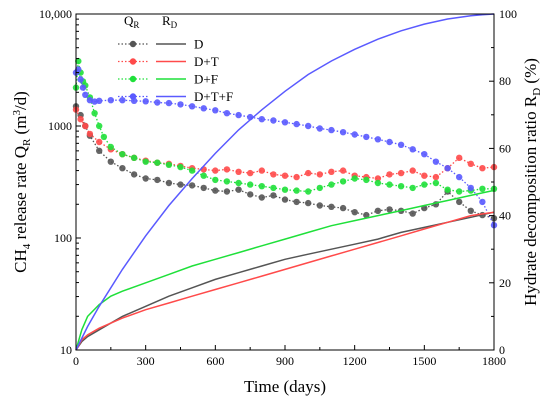 The width and height of the screenshot is (550, 407). I want to click on legend-label: D+T+F, so click(213, 96).